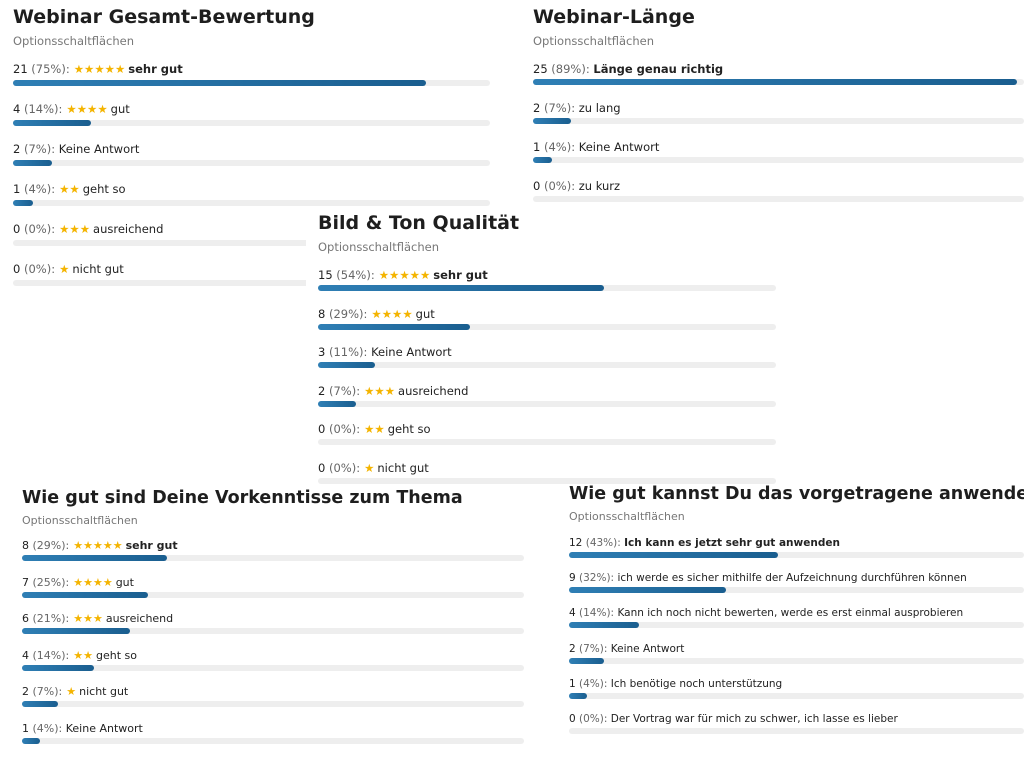 The image size is (1024, 759). What do you see at coordinates (614, 17) in the screenshot?
I see `panel-title: Webinar-Länge` at bounding box center [614, 17].